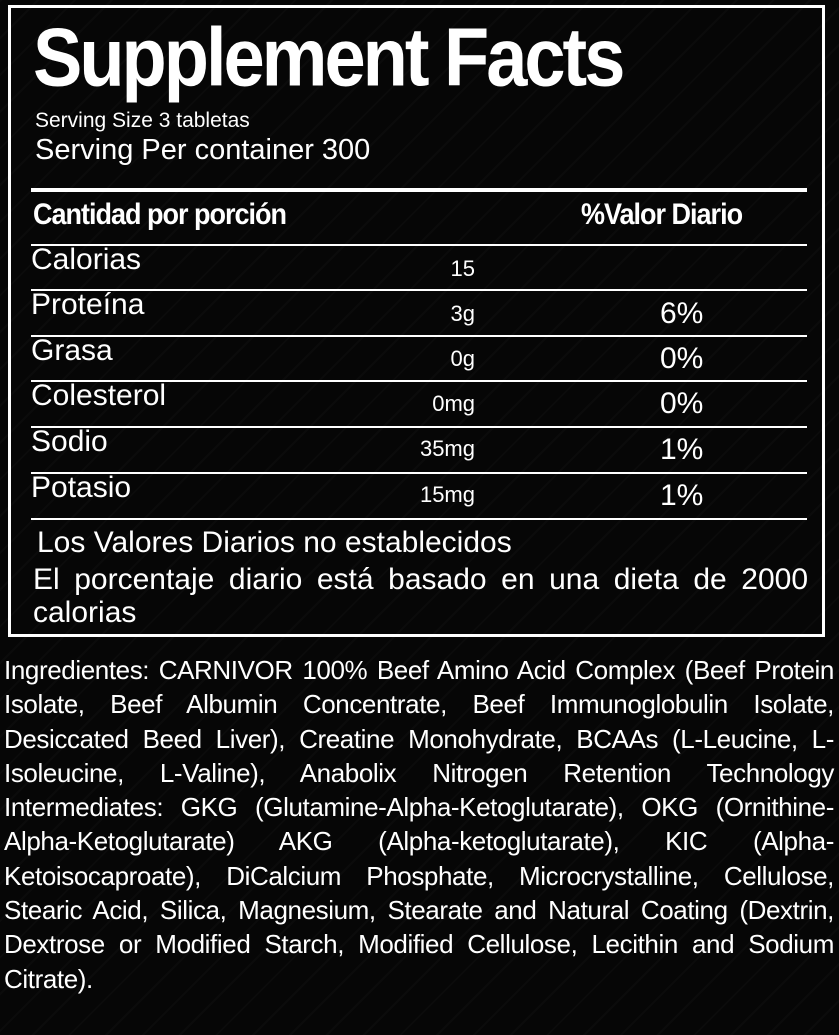  What do you see at coordinates (88, 304) in the screenshot?
I see `row-label-proteina: Proteína` at bounding box center [88, 304].